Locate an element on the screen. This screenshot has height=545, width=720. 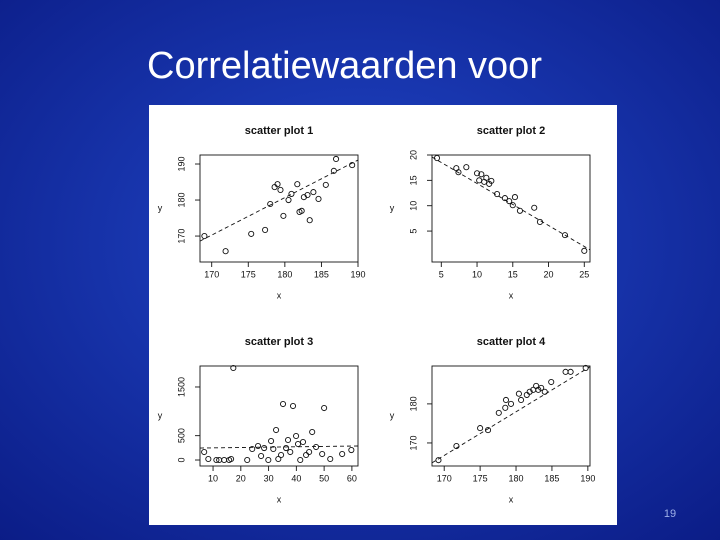
x-tick-label: 60 is located at coordinates (352, 478).